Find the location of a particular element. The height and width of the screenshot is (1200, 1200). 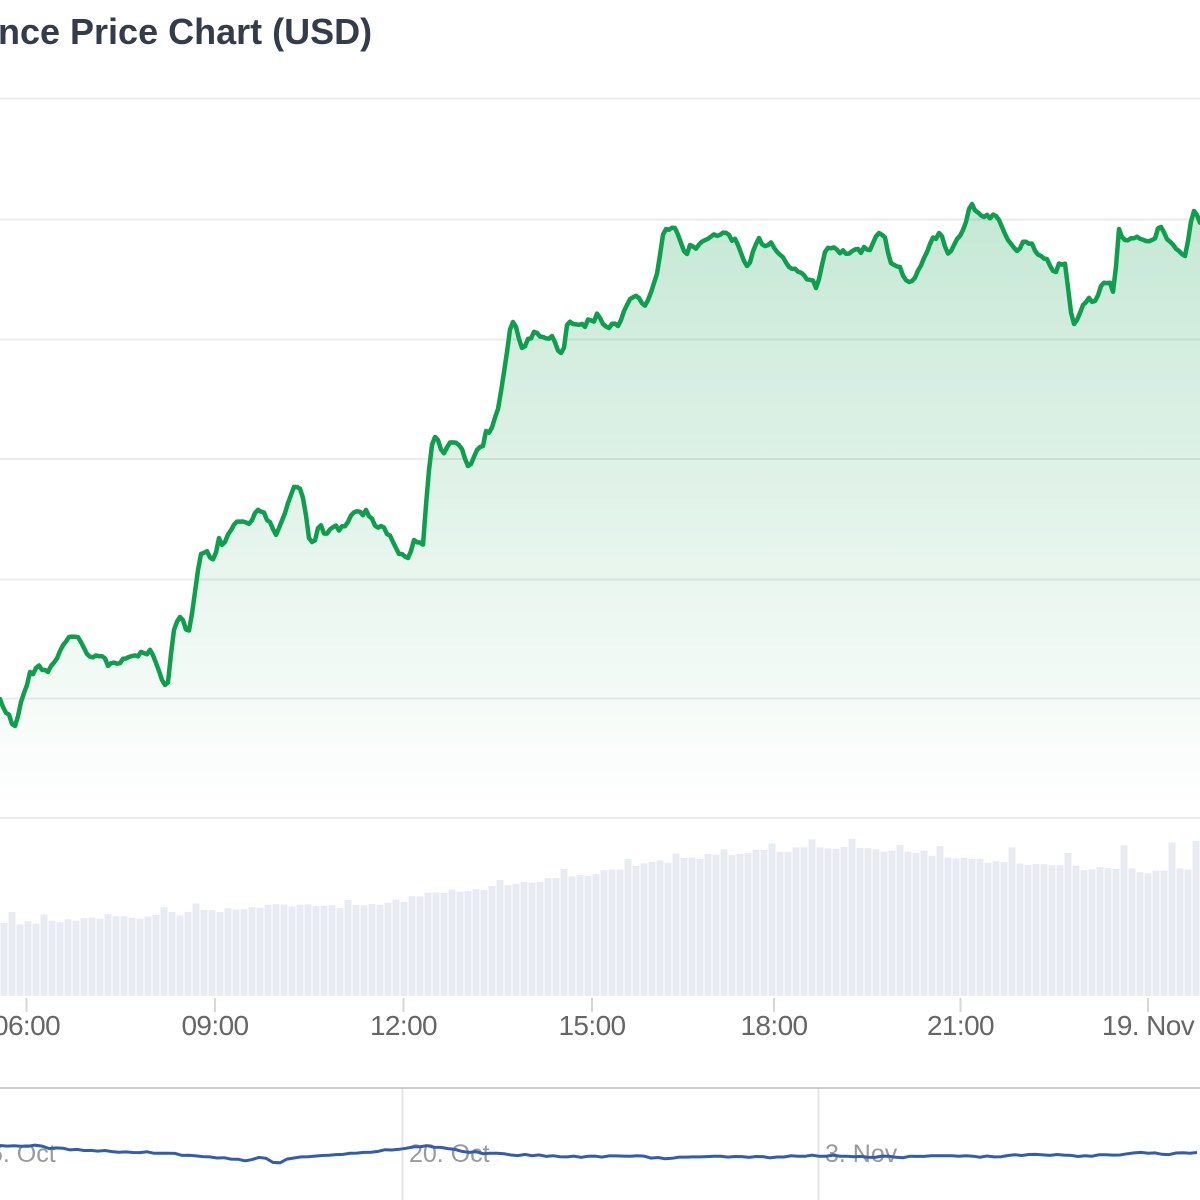

svg-text: 20. Oct is located at coordinates (449, 1154).